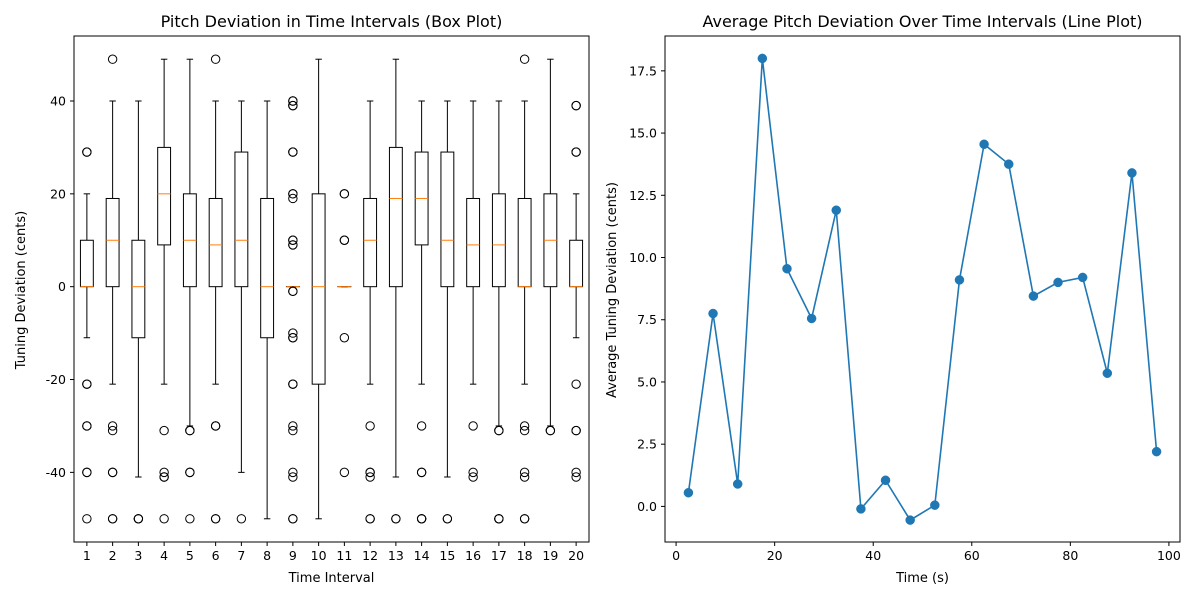 This screenshot has width=1200, height=600. What do you see at coordinates (576, 555) in the screenshot?
I see `box-x-tick-label: 20` at bounding box center [576, 555].